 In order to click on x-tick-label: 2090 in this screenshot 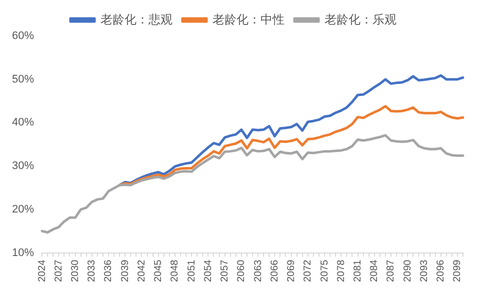, I will do `click(408, 270)`.